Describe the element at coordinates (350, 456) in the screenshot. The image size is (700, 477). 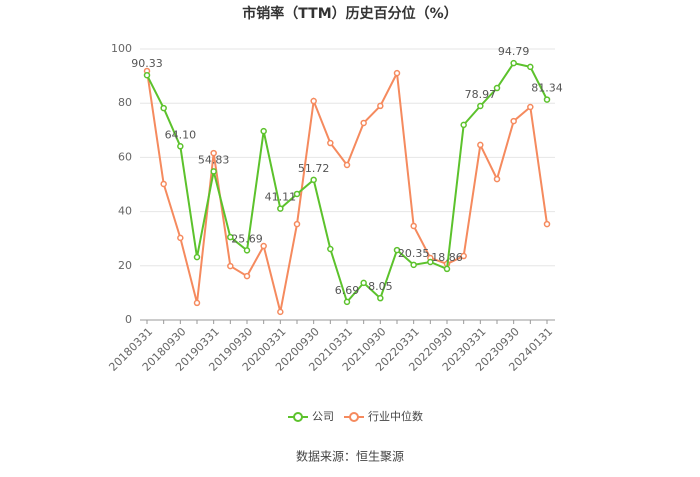
I see `source: 数据来源：恒生聚源` at that location.